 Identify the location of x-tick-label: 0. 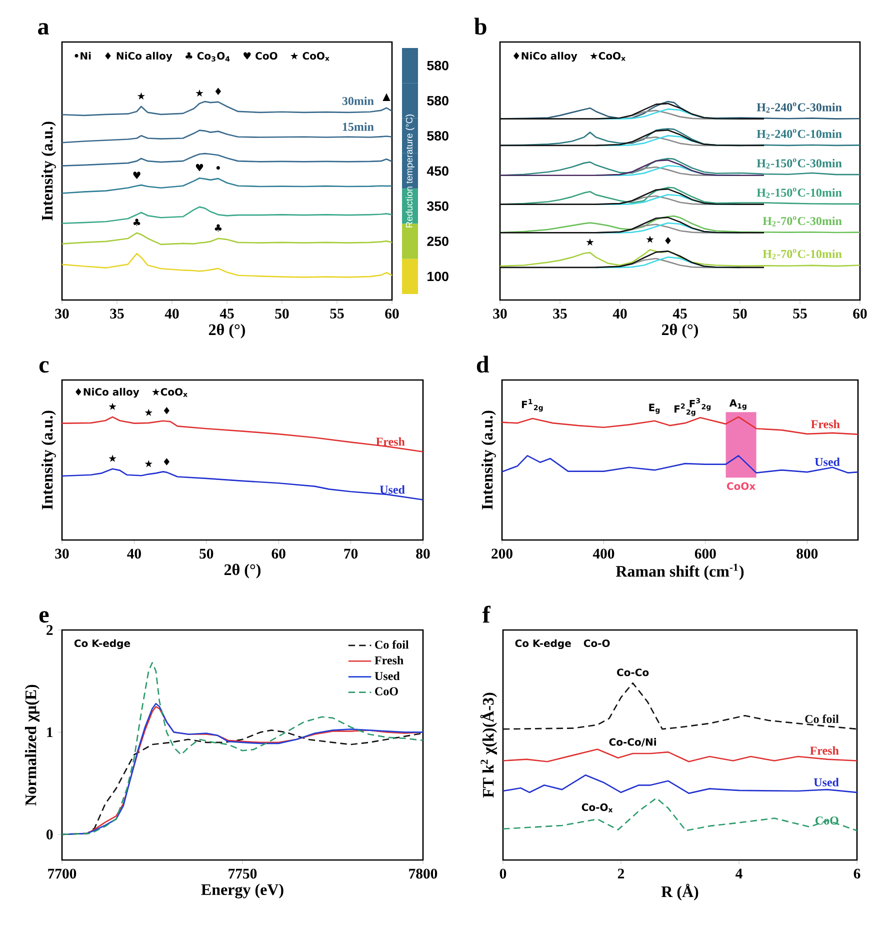
(503, 873).